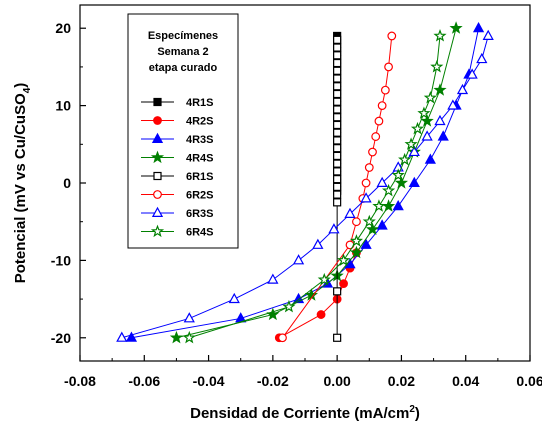  What do you see at coordinates (63, 28) in the screenshot?
I see `y-tick-label: 20` at bounding box center [63, 28].